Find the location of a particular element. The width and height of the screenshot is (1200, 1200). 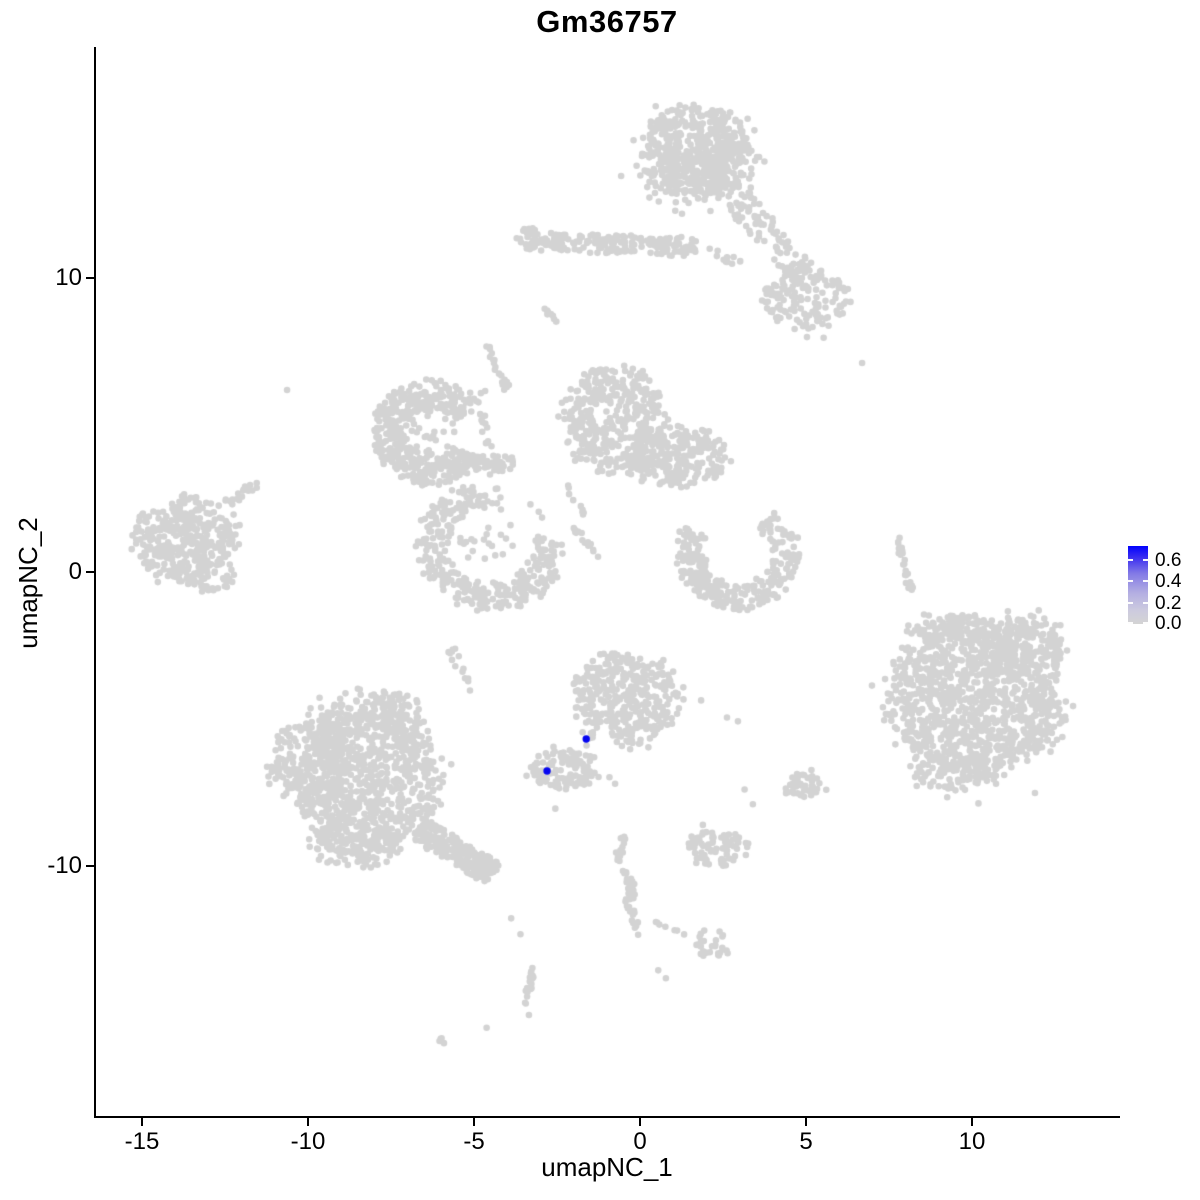

x-tick-label: -15 is located at coordinates (142, 1141).